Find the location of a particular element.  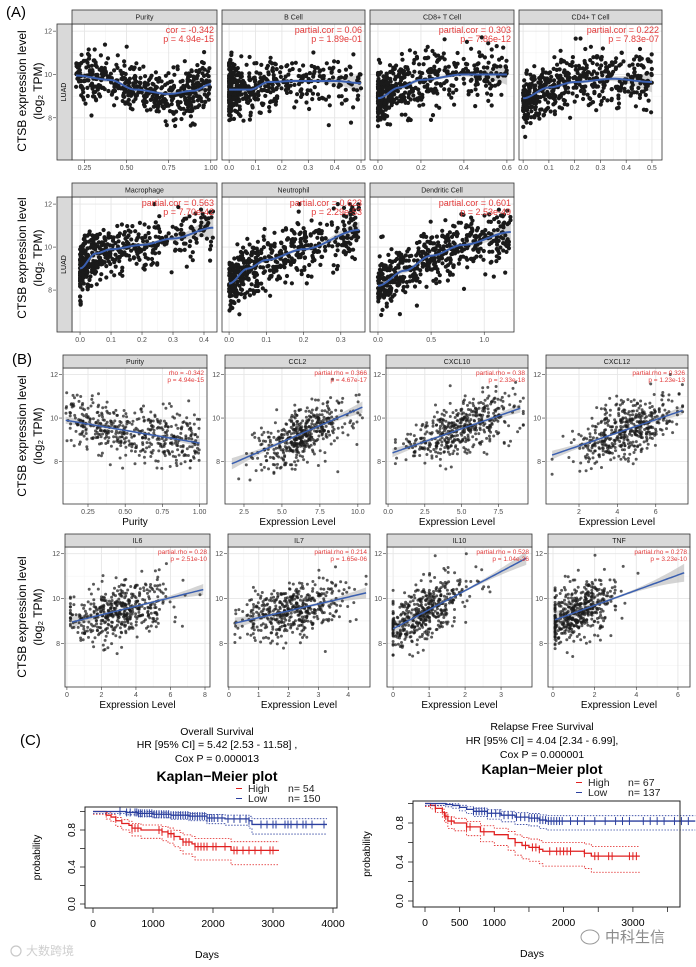

fit-line is located at coordinates (143, 84).